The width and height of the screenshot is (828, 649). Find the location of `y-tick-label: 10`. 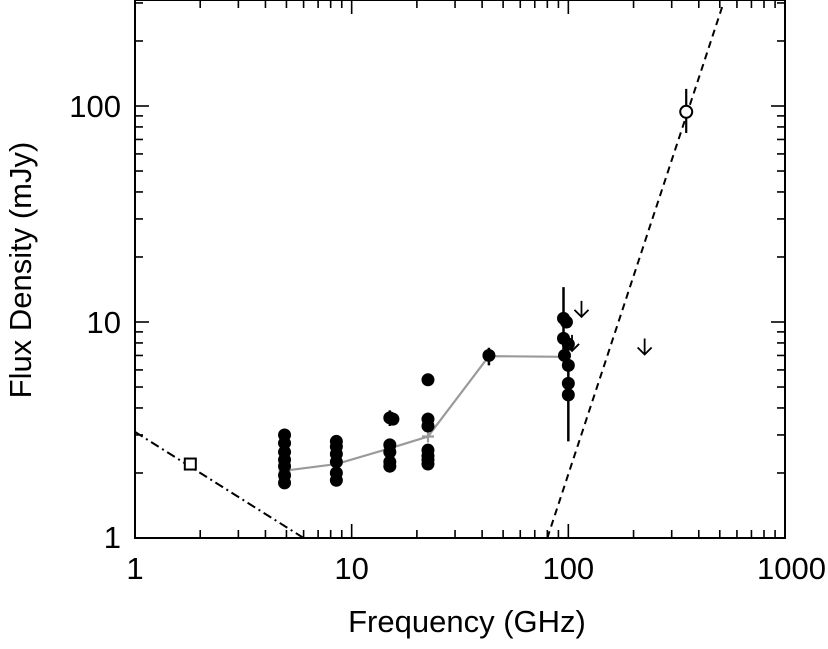

y-tick-label: 10 is located at coordinates (104, 322).